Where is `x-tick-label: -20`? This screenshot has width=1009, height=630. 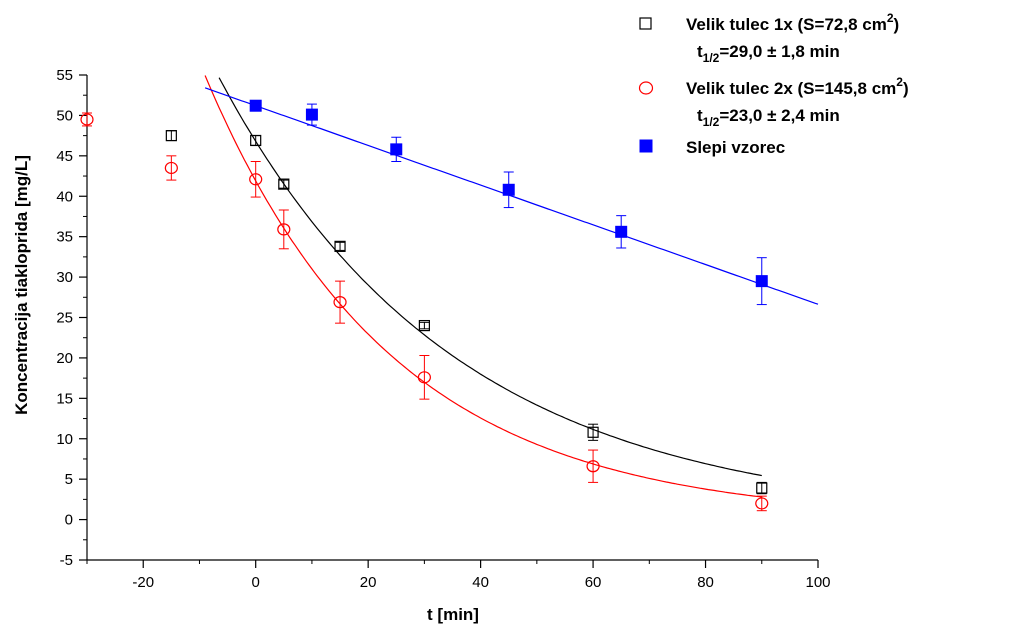
x-tick-label: -20 is located at coordinates (143, 582).